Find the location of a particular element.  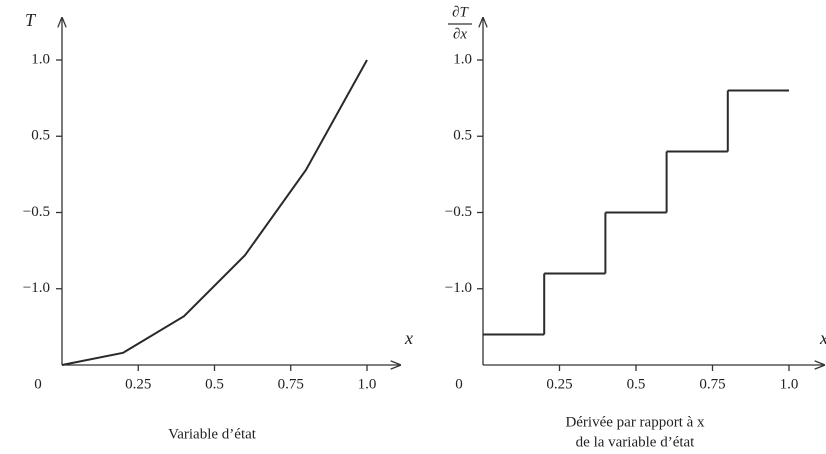

y-label-numerator: ∂T is located at coordinates (460, 12).